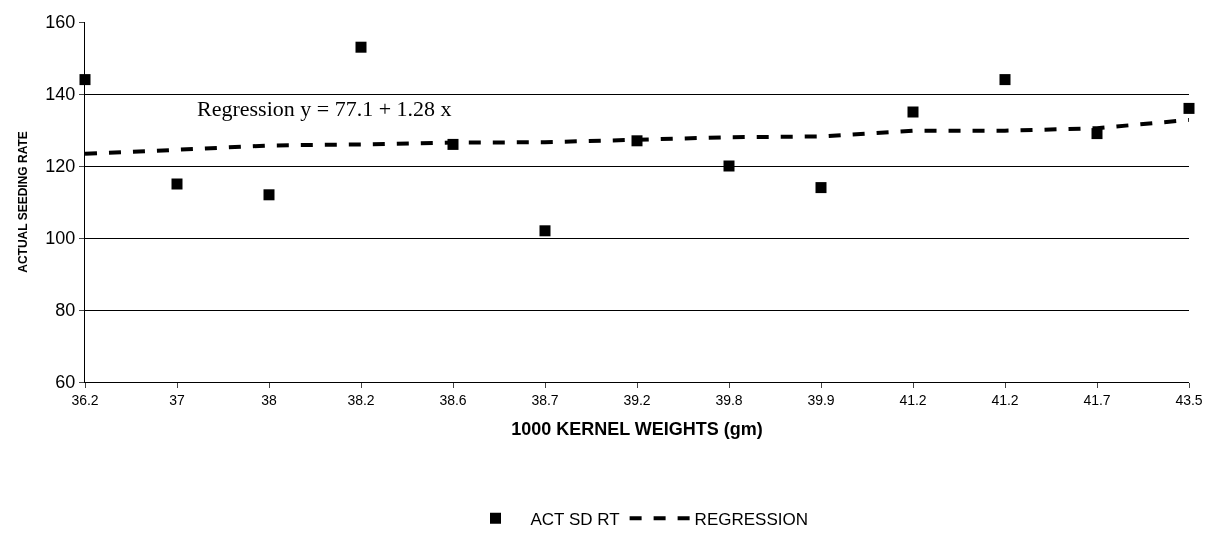  I want to click on legend-label: ACT SD RT, so click(575, 519).